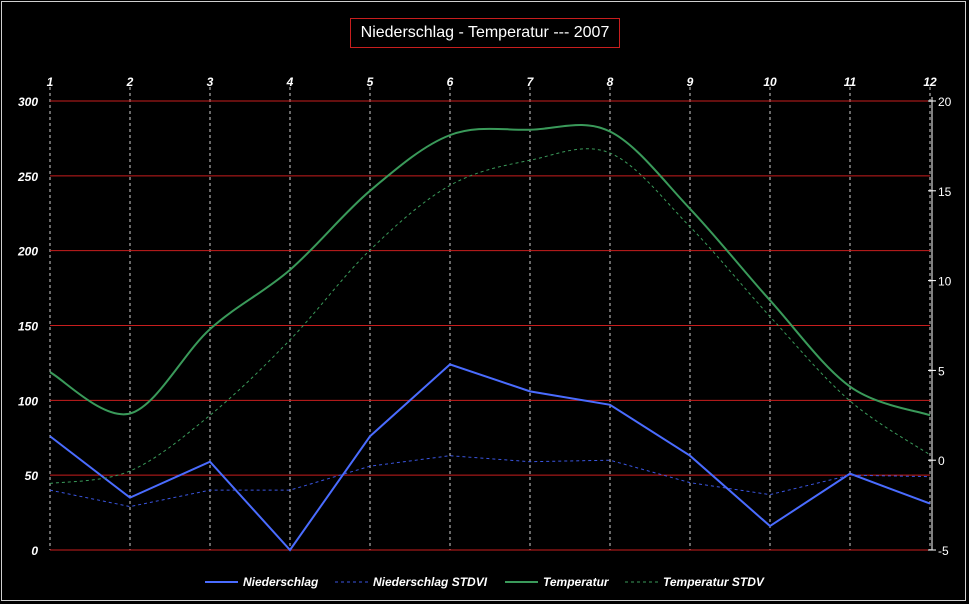 Image resolution: width=969 pixels, height=604 pixels. Describe the element at coordinates (28, 401) in the screenshot. I see `y-left-tick-label: 100` at that location.